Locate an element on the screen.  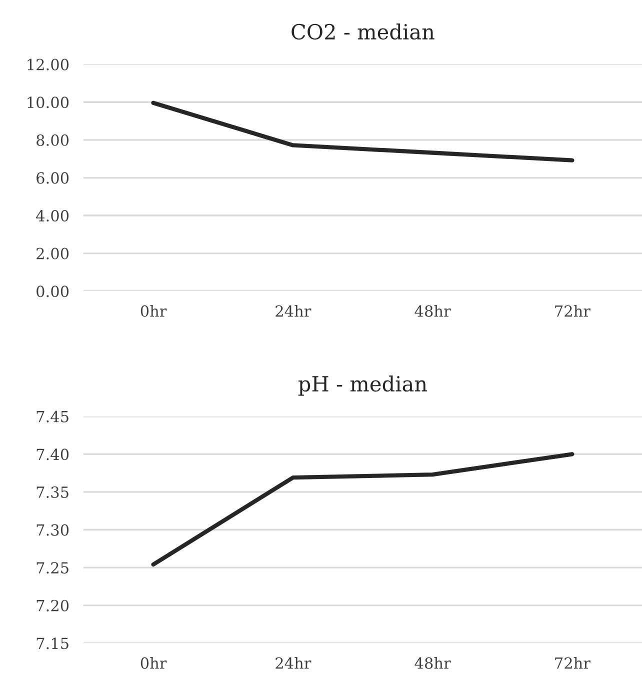
y-tick-label: 7.40 is located at coordinates (52, 454).